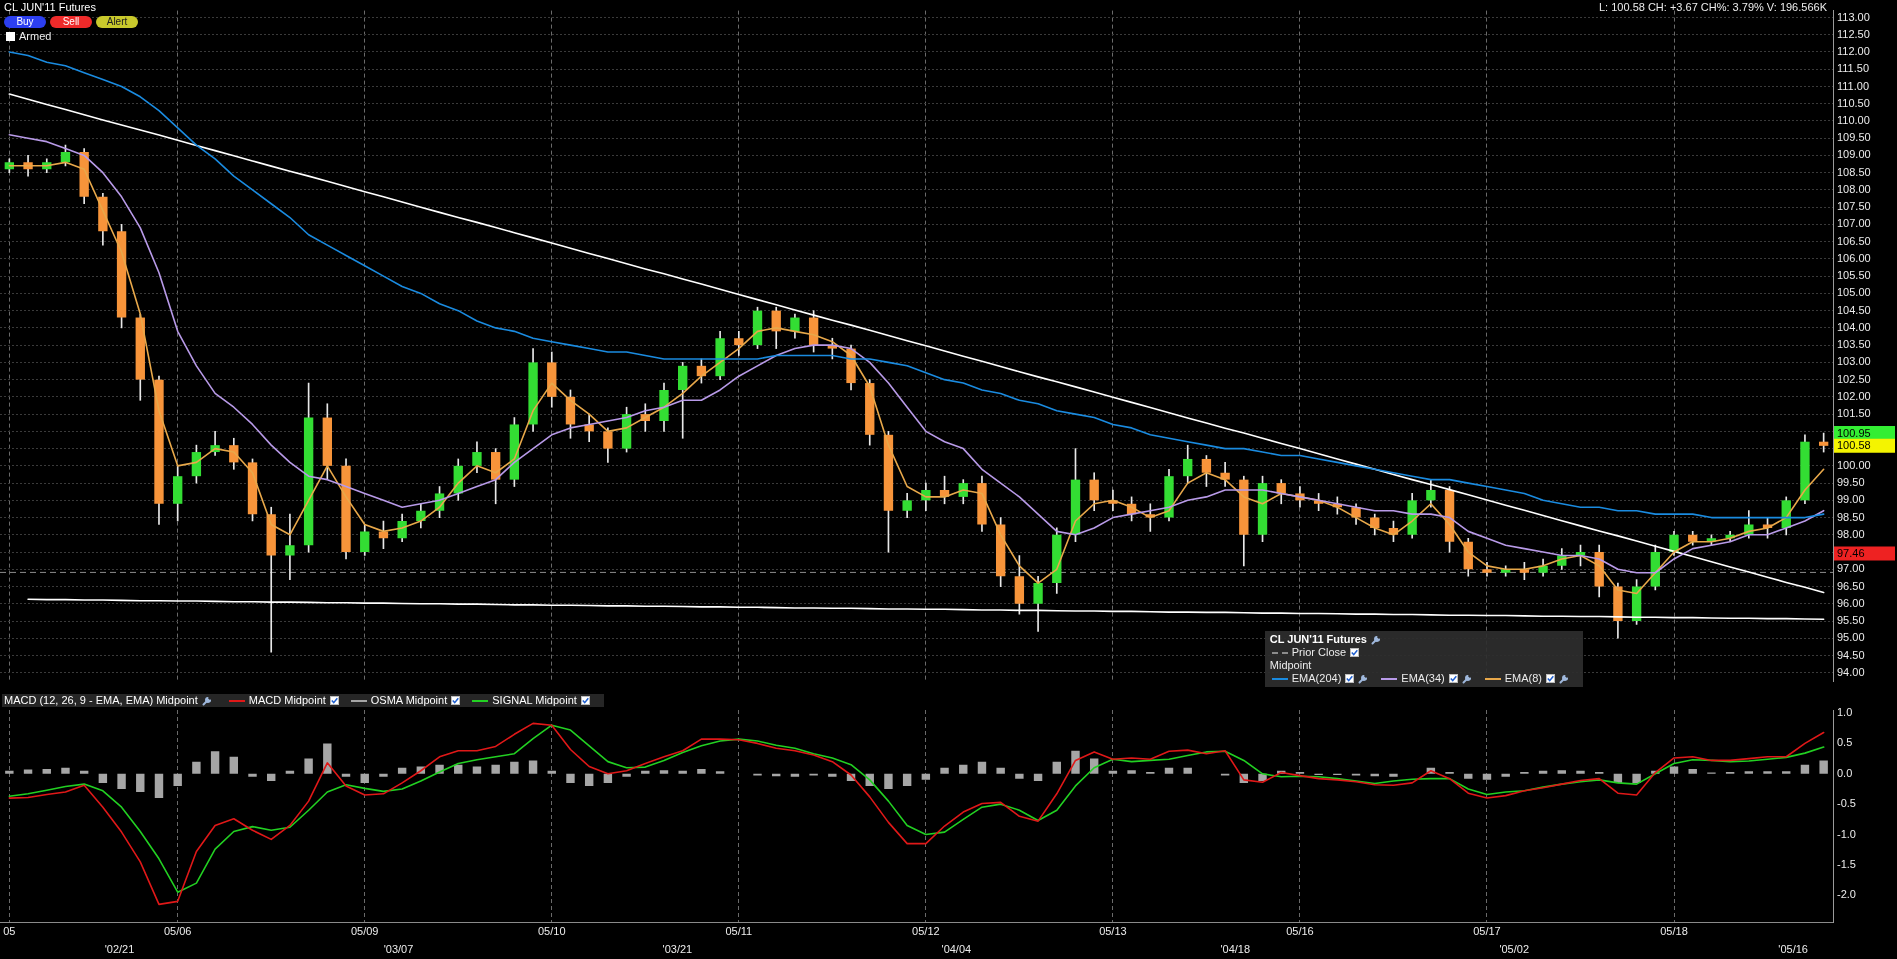 Image resolution: width=1897 pixels, height=959 pixels. I want to click on x2-tick-label: '05/16, so click(1793, 949).